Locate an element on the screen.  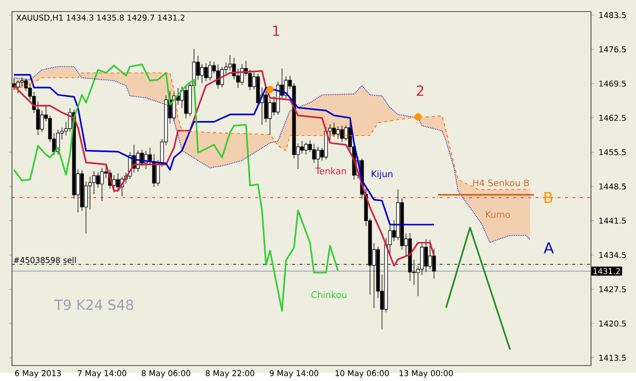
series-label: Kijun is located at coordinates (382, 174).